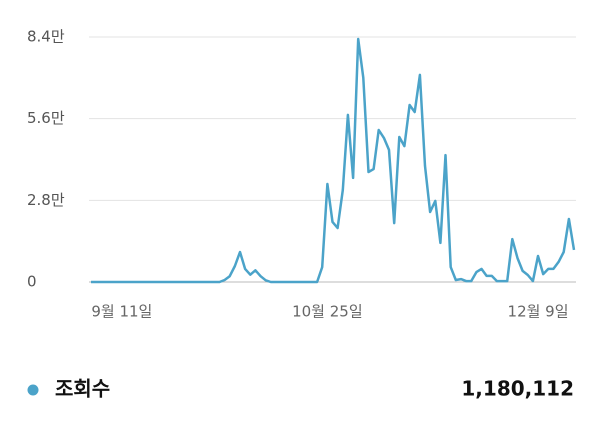 This screenshot has height=433, width=600. What do you see at coordinates (32, 282) in the screenshot?
I see `y-tick-label: 0` at bounding box center [32, 282].